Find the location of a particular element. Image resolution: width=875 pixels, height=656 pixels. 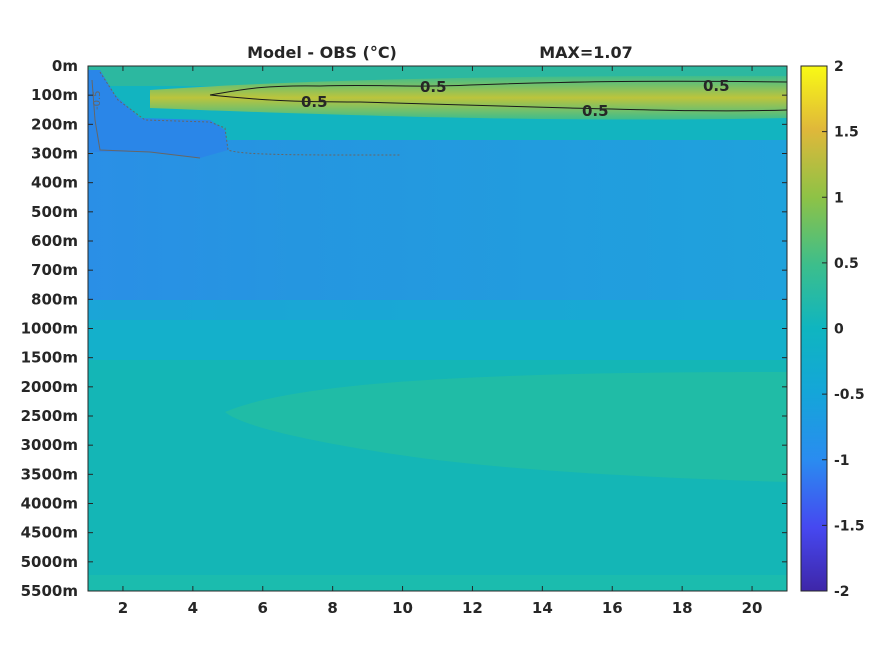

y-tick-label: 0m is located at coordinates (65, 66).